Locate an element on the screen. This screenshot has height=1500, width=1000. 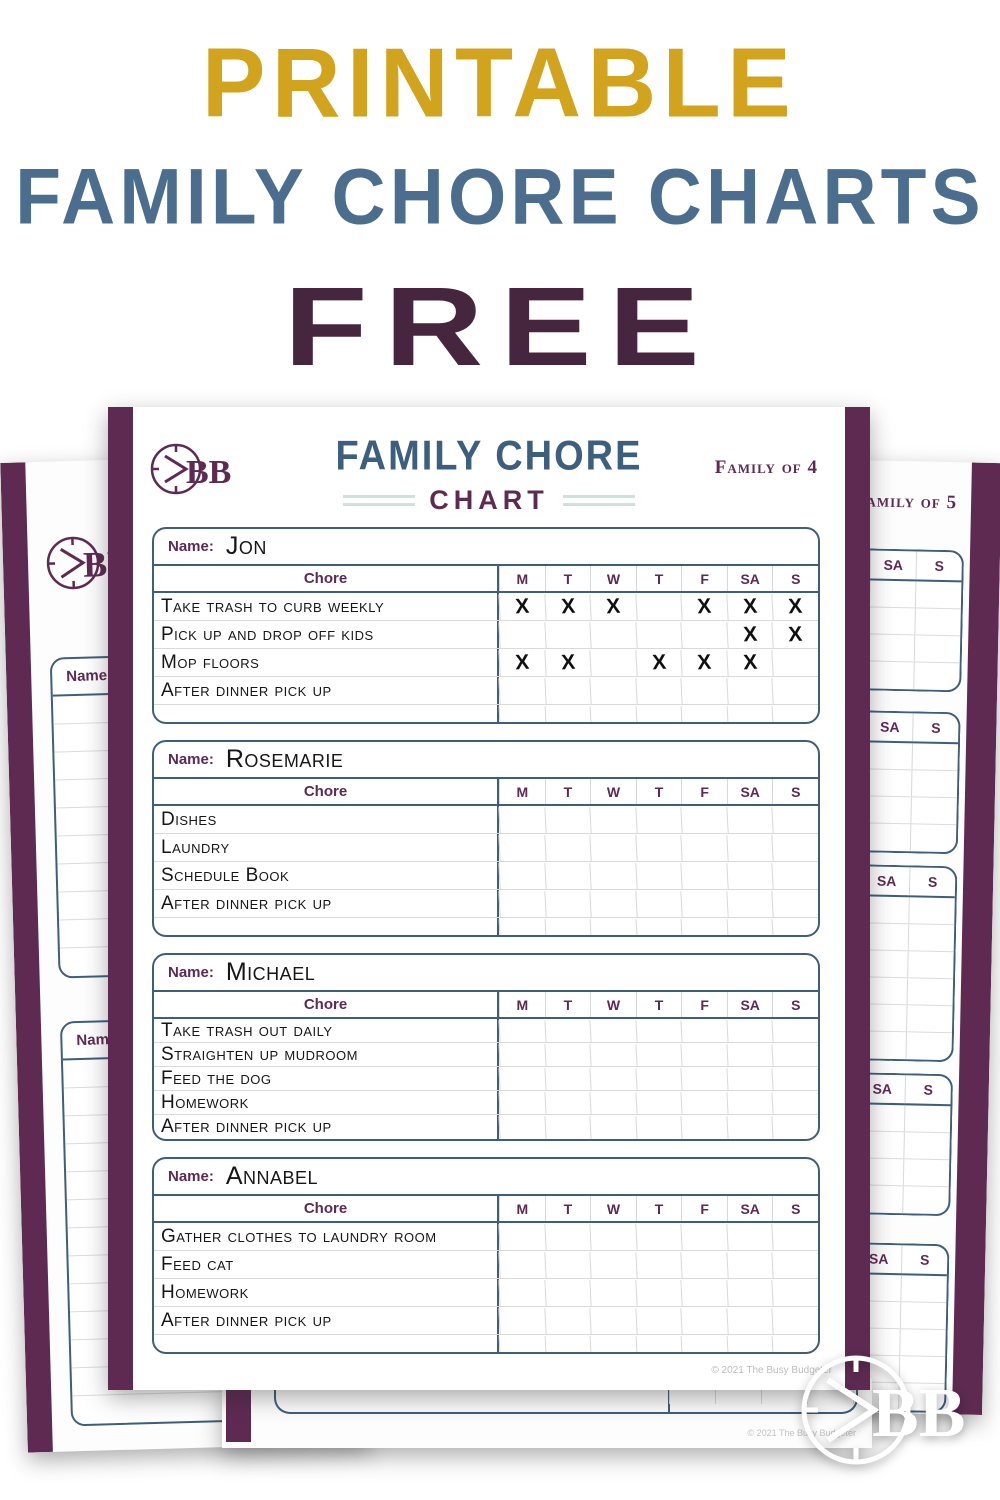
chore-name: Straighten up mudroom is located at coordinates (326, 1054).